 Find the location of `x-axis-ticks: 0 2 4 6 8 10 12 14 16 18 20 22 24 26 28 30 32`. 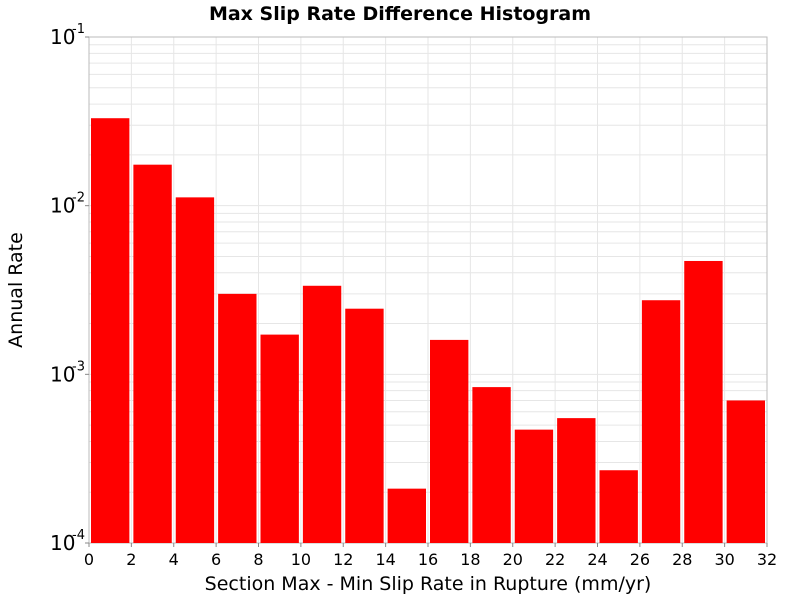

x-axis-ticks: 0 2 4 6 8 10 12 14 16 18 20 22 24 26 28 30 32 is located at coordinates (430, 556).